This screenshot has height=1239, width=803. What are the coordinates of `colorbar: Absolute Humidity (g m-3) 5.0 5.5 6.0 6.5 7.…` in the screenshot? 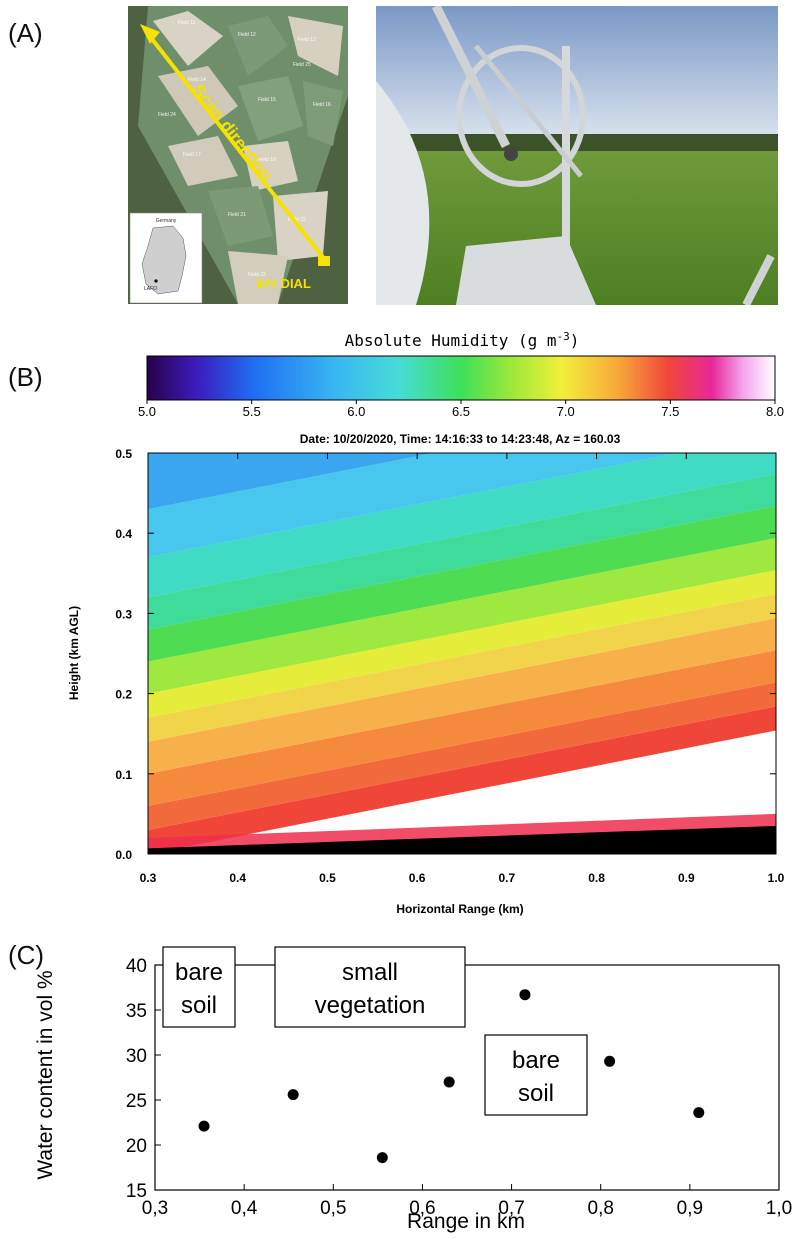 It's located at (461, 374).